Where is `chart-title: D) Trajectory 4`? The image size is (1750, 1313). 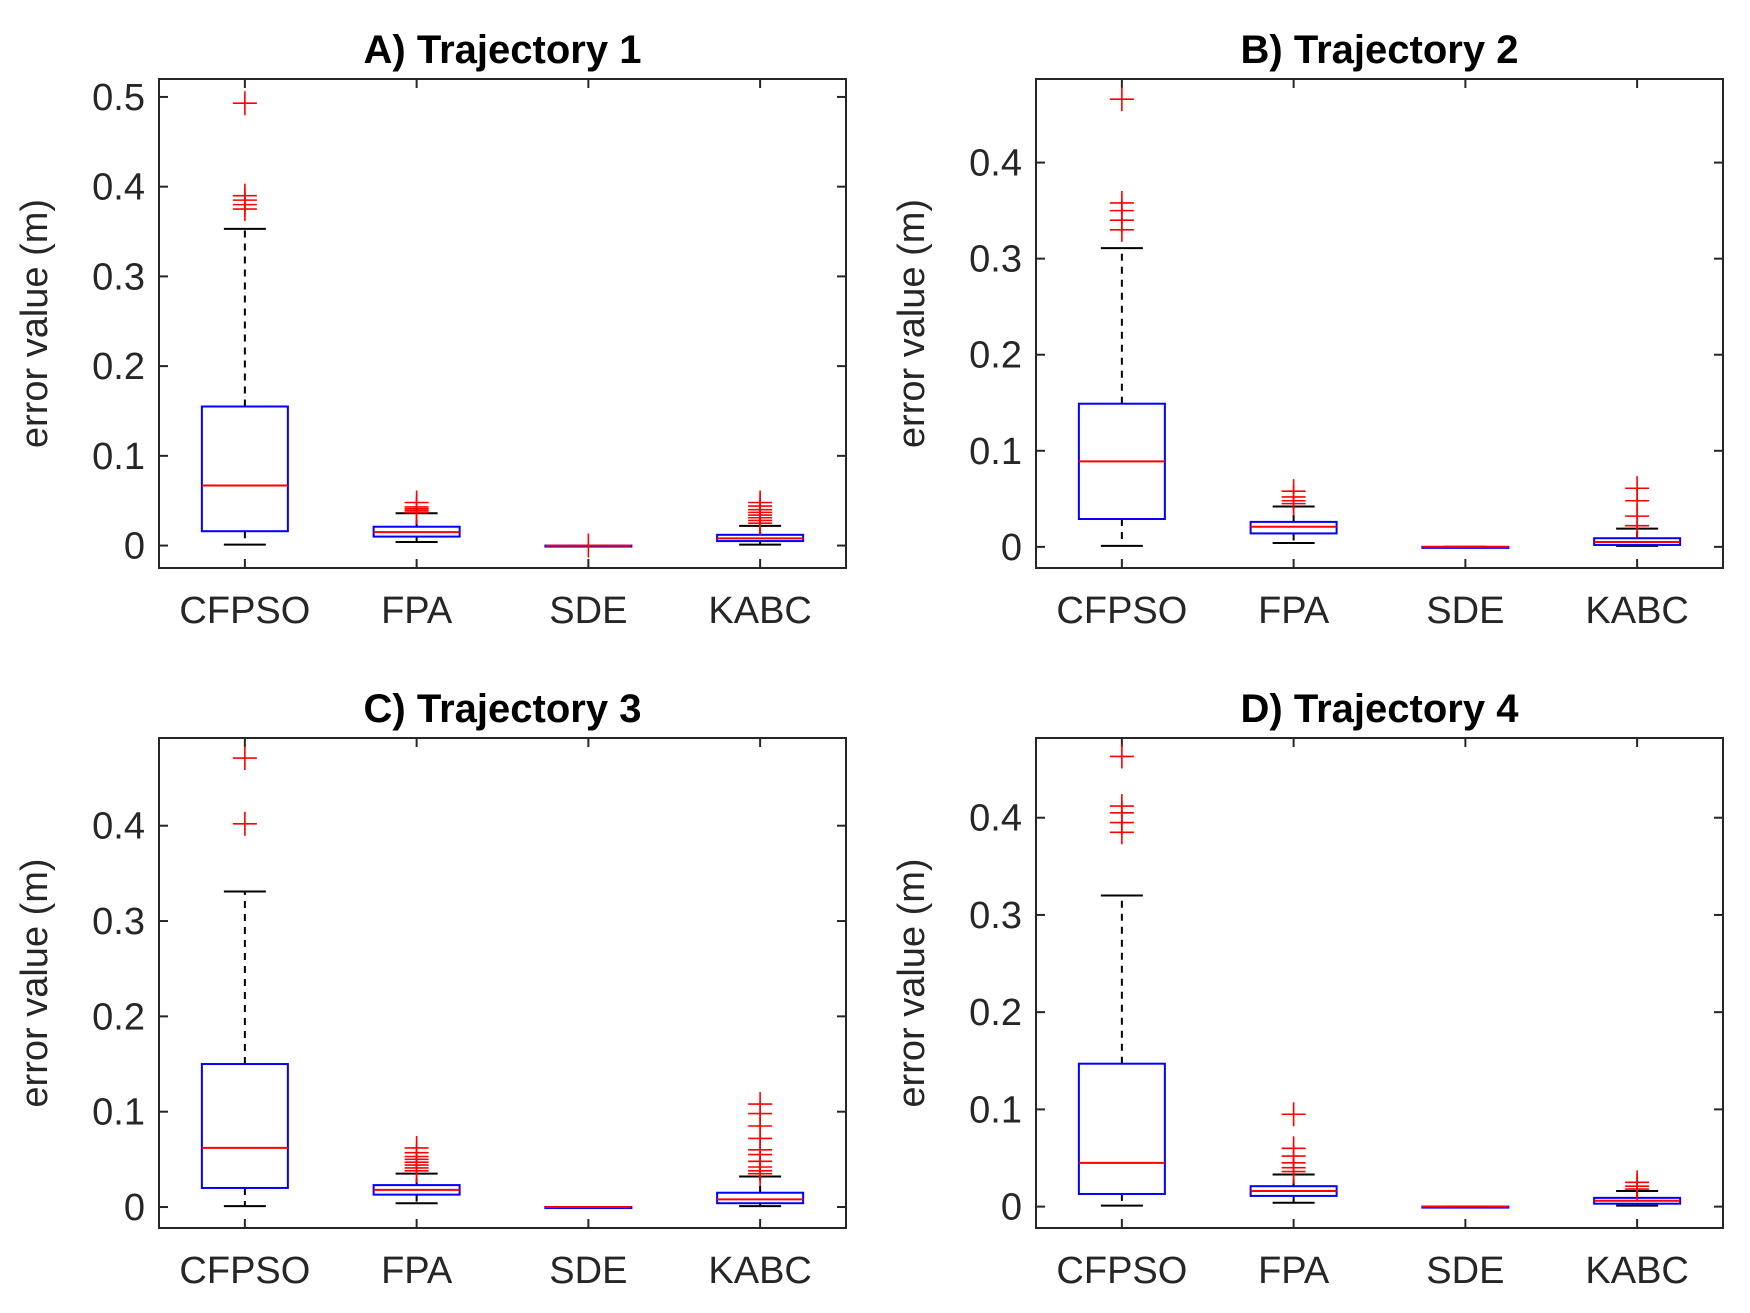
chart-title: D) Trajectory 4 is located at coordinates (1380, 709).